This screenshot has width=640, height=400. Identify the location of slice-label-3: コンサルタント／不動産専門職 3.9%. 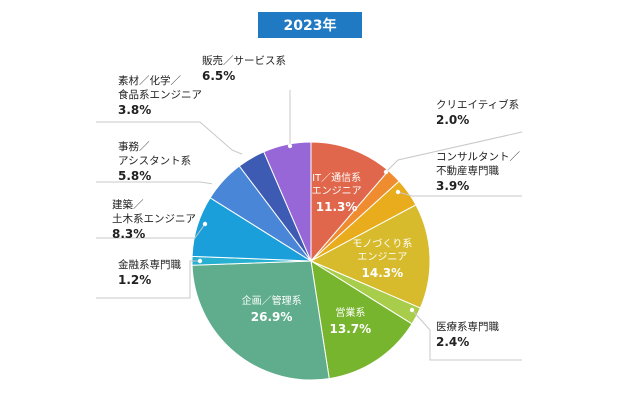
(478, 172).